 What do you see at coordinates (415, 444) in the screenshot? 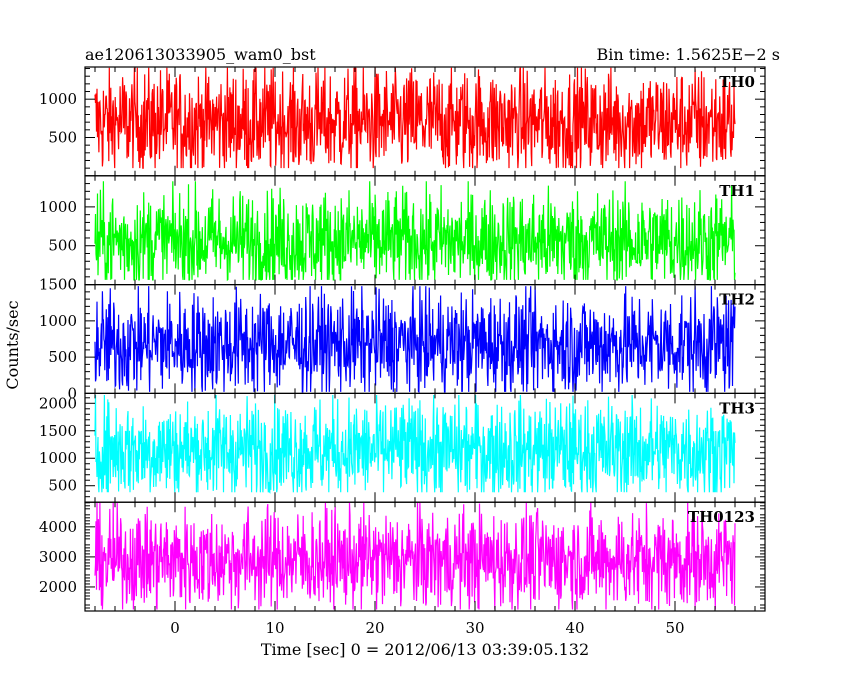
I see `series-line-th3` at bounding box center [415, 444].